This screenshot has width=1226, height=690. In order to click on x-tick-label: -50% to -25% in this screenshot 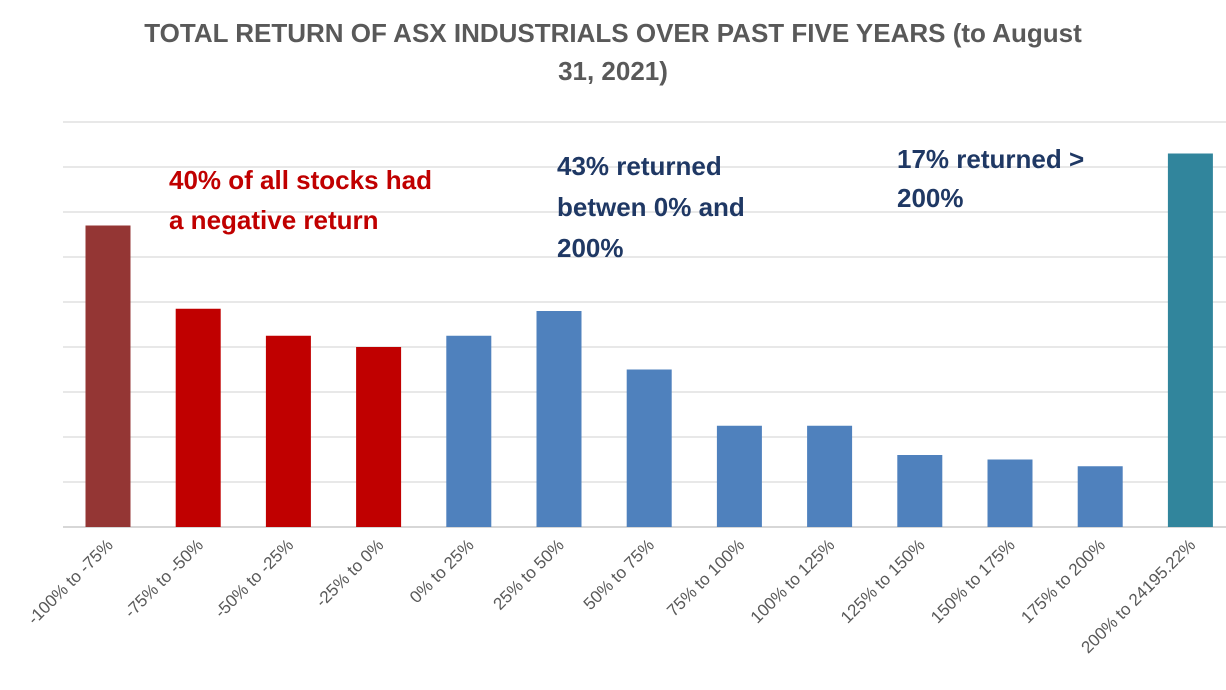, I will do `click(254, 578)`.